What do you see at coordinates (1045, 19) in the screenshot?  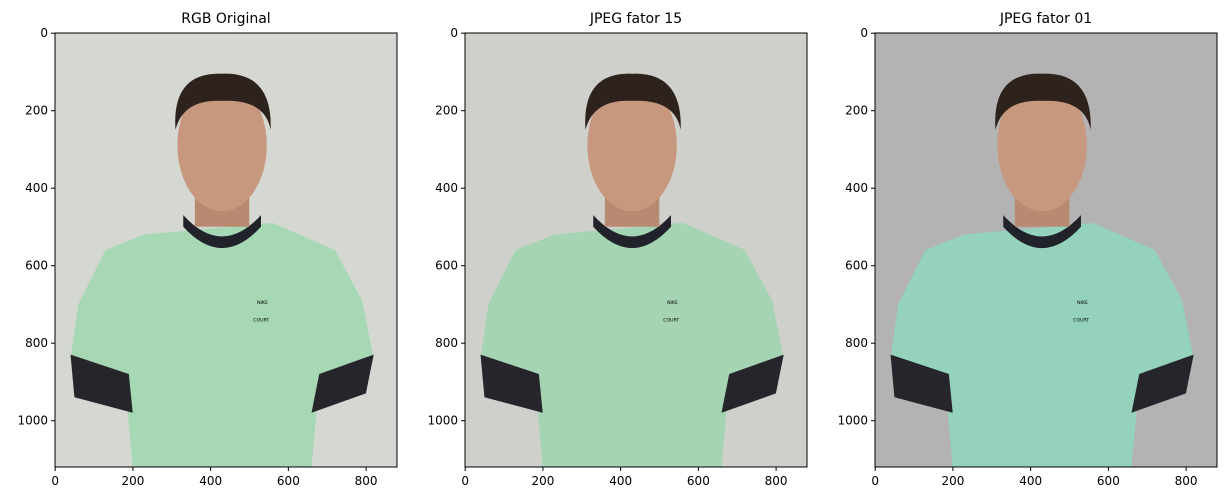 I see `panel-title: JPEG fator 01` at bounding box center [1045, 19].